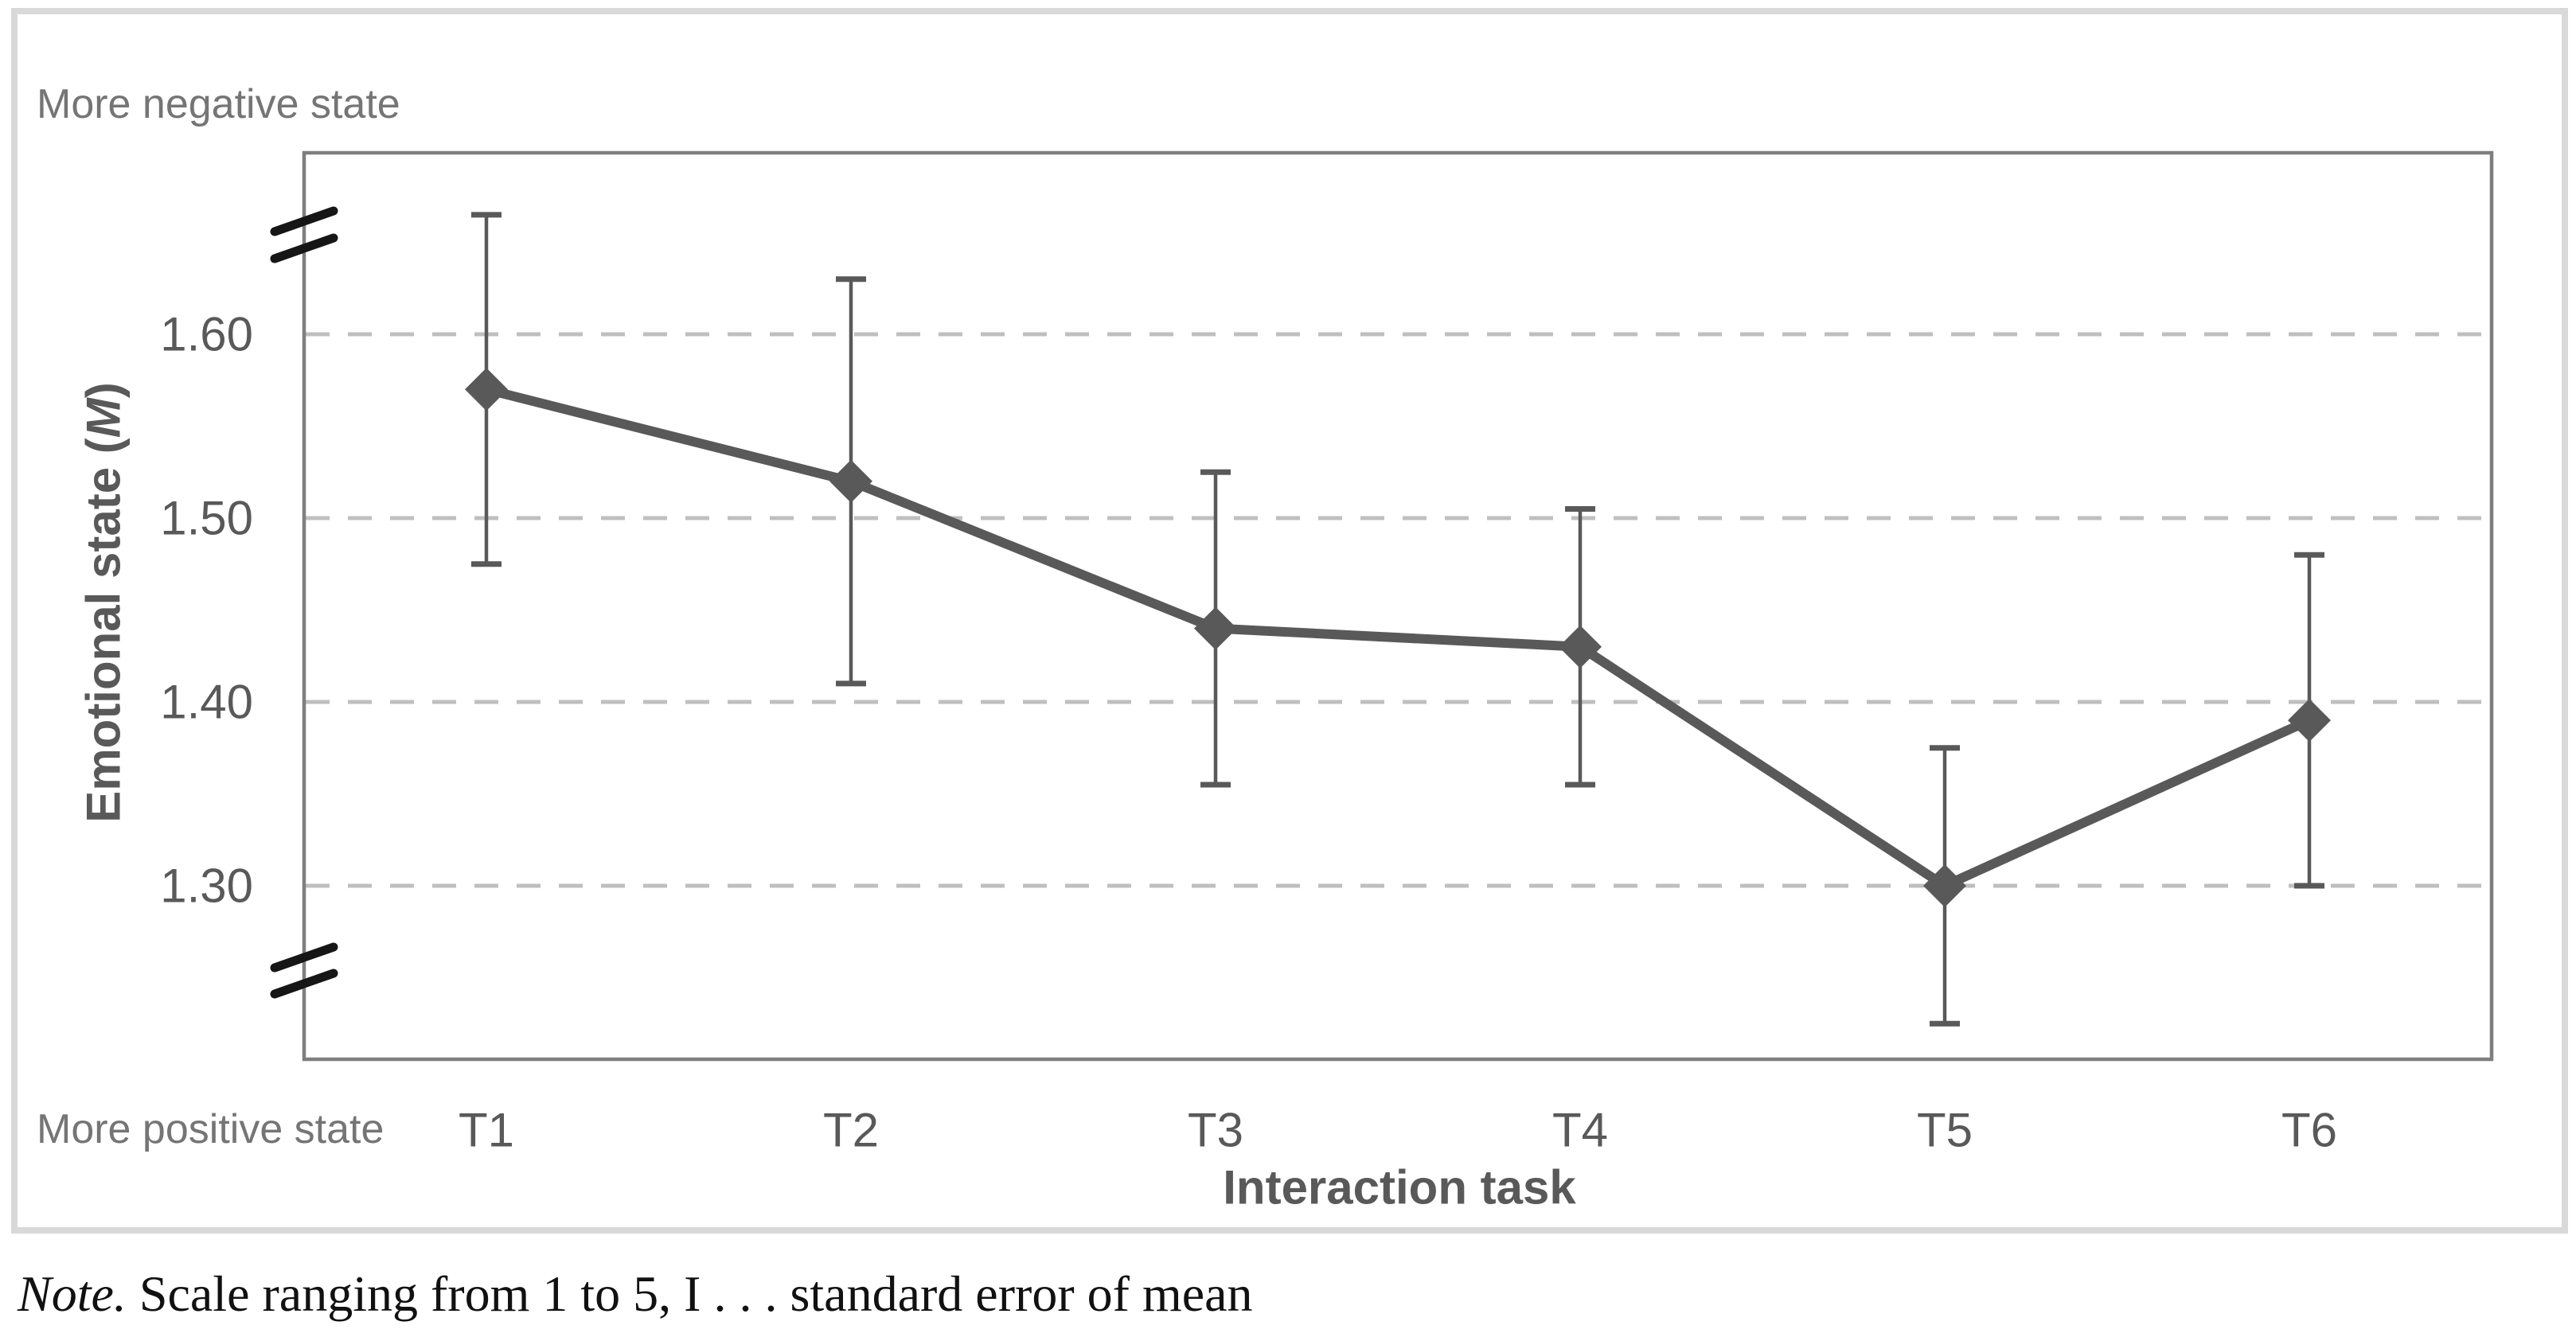 This screenshot has height=1341, width=2576. I want to click on marker-T6, so click(2309, 721).